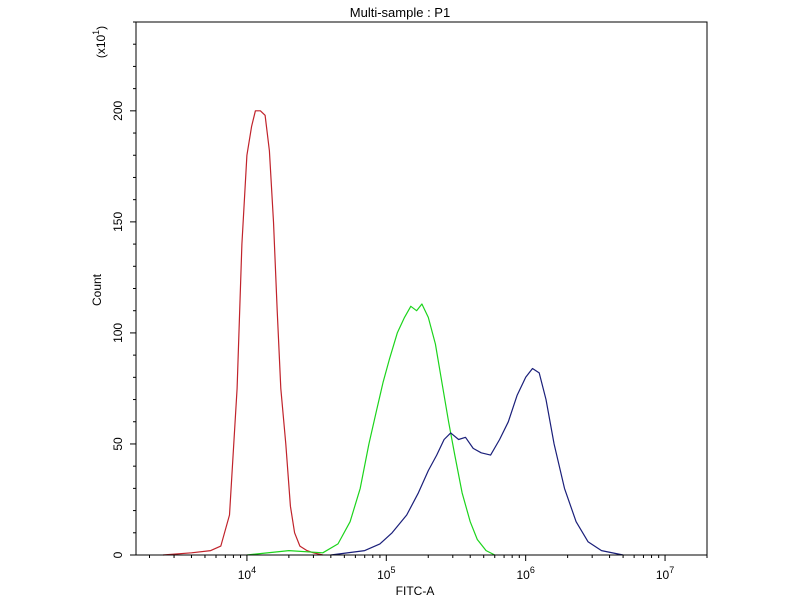  What do you see at coordinates (124, 289) in the screenshot?
I see `y-axis: 0 50 100 150 200` at bounding box center [124, 289].